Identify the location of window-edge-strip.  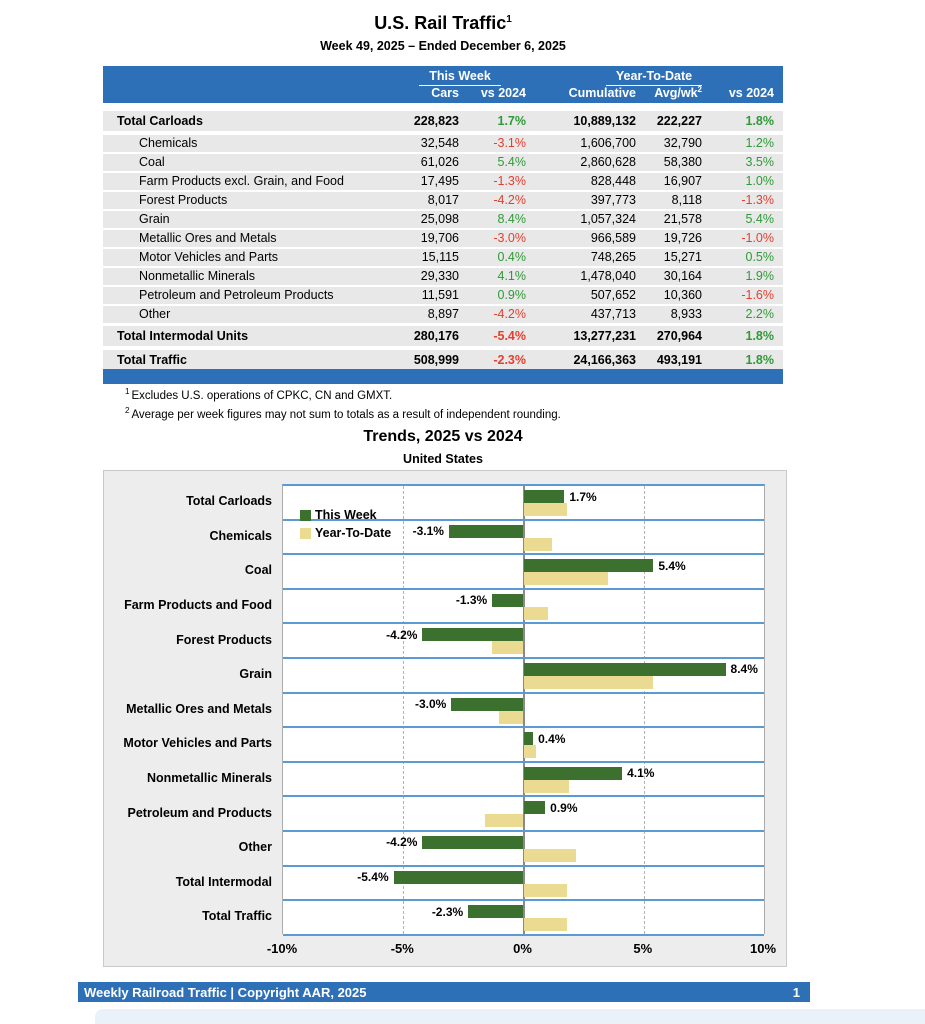
(510, 1016).